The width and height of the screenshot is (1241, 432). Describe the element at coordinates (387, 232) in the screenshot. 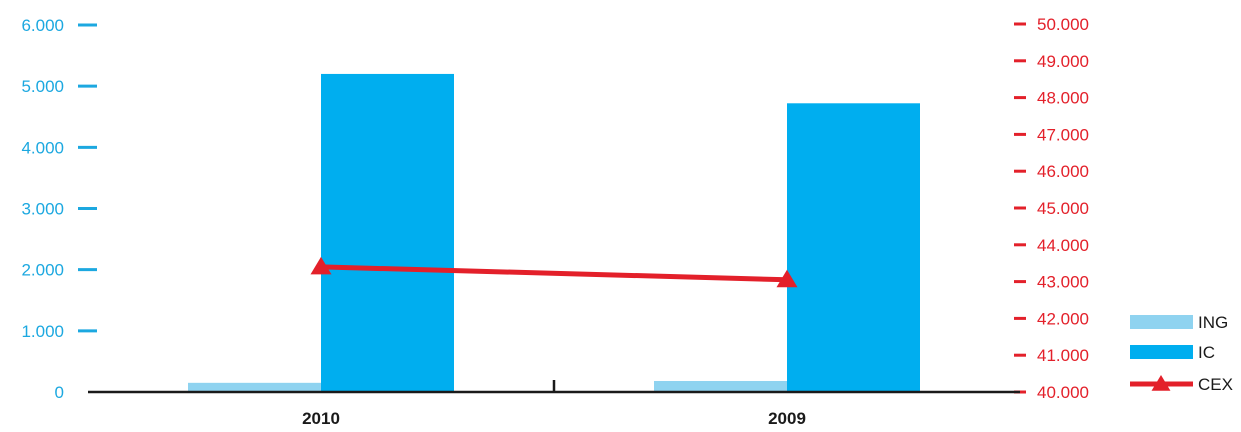

I see `bar-ic-2010` at that location.